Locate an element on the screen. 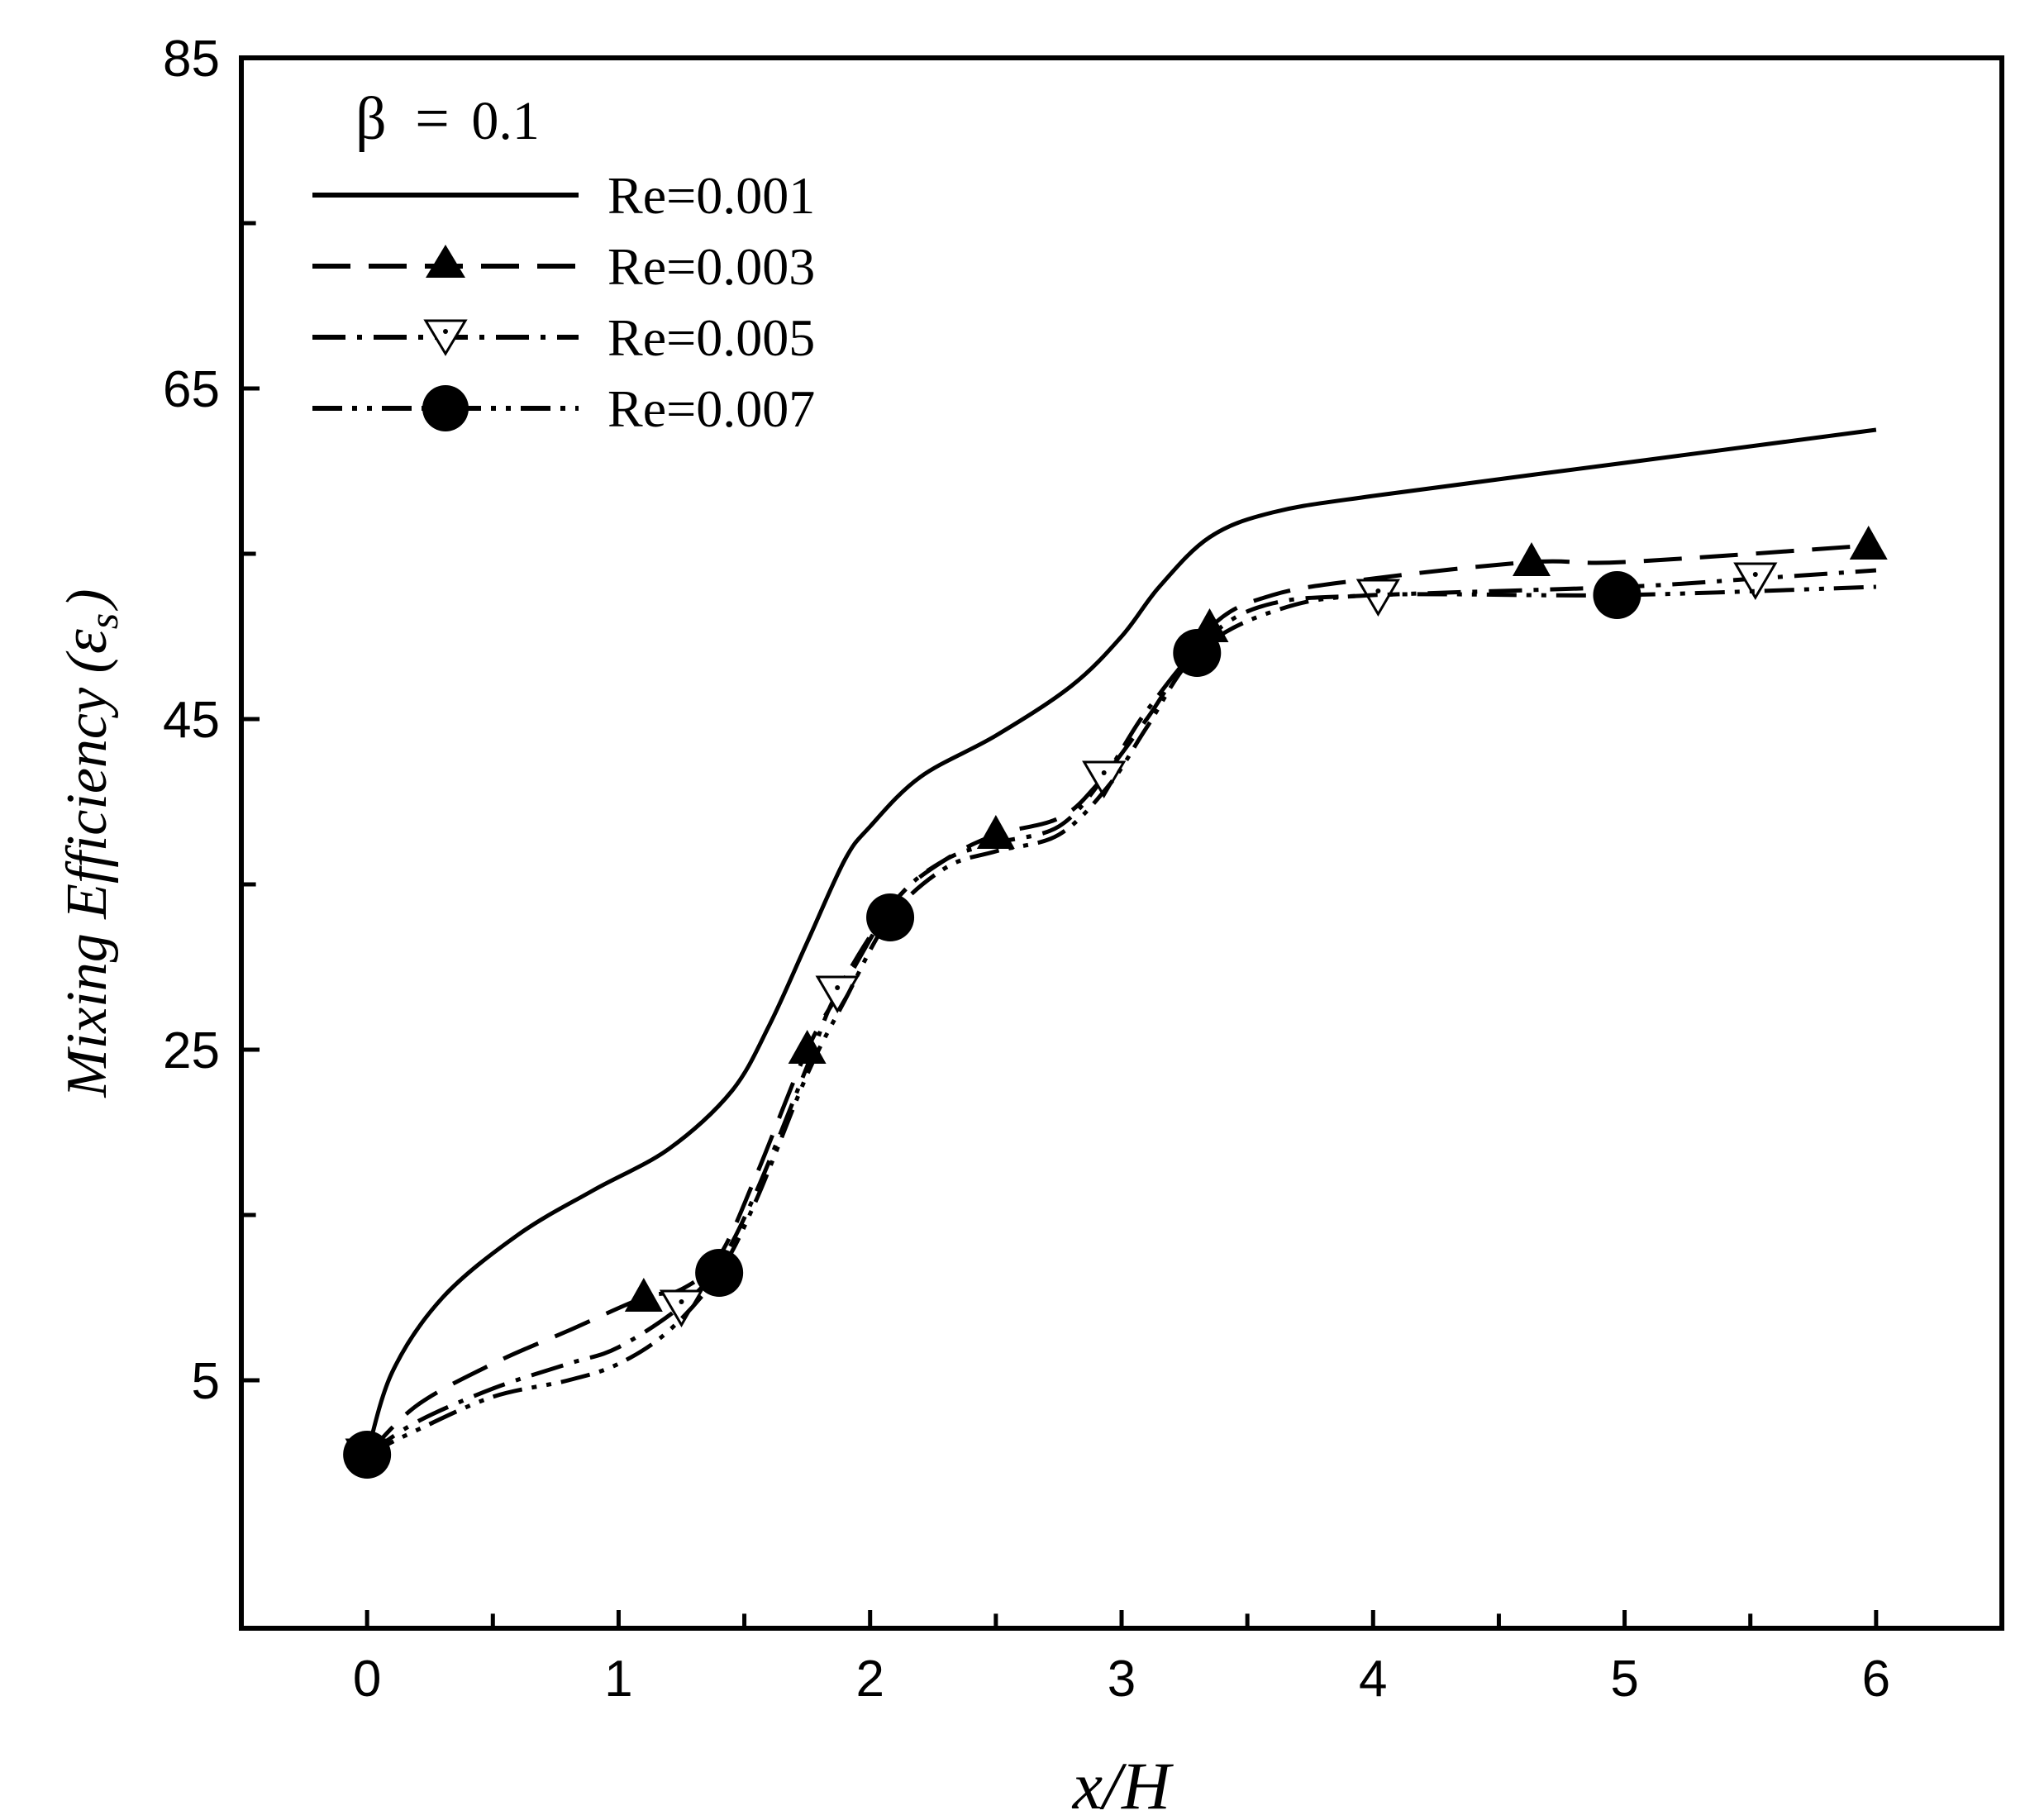 Image resolution: width=2044 pixels, height=1820 pixels. y-tick-label: 45 is located at coordinates (191, 720).